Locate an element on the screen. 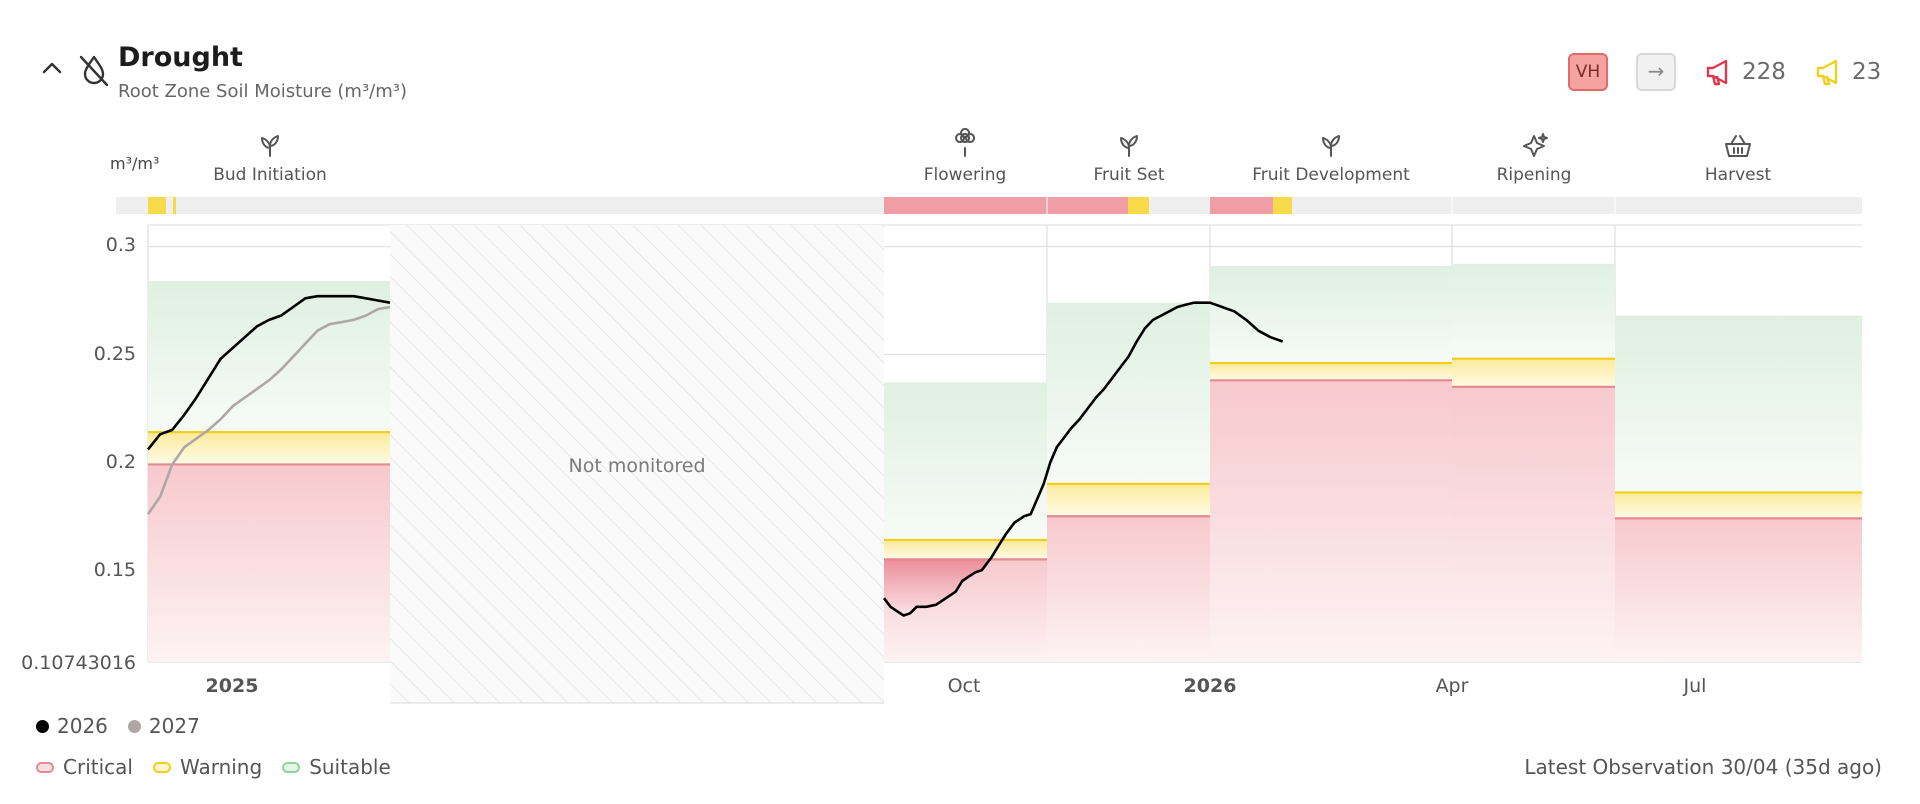 This screenshot has width=1920, height=804. legend-label: Suitable is located at coordinates (350, 767).